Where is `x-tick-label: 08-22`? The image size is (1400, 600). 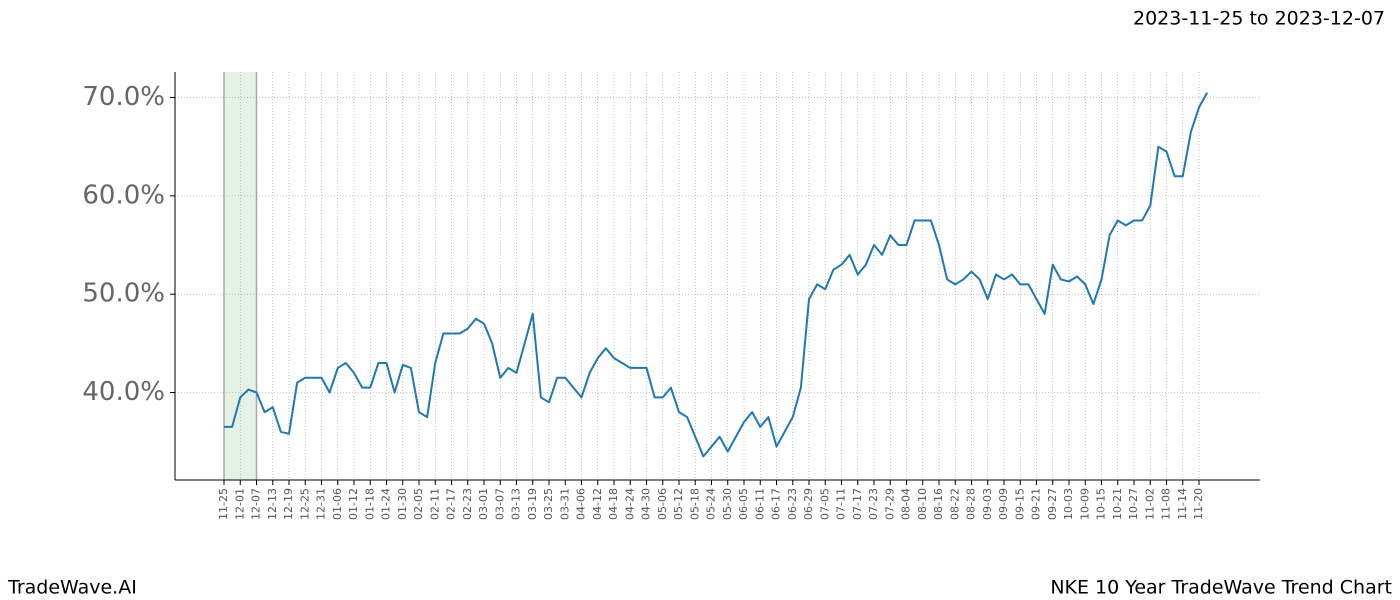 x-tick-label: 08-22 is located at coordinates (954, 504).